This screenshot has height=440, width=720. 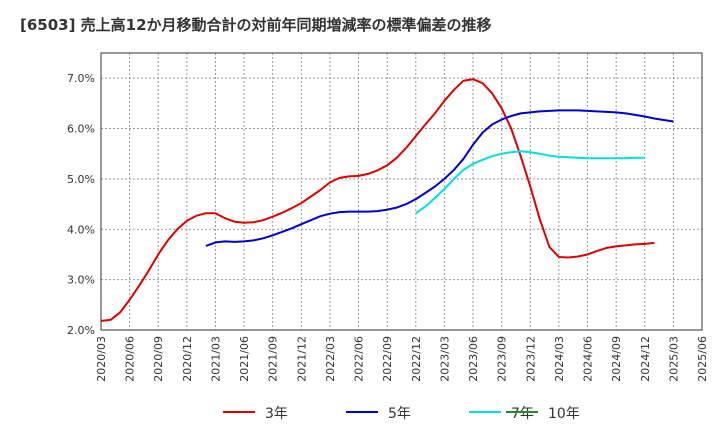 What do you see at coordinates (522, 414) in the screenshot?
I see `legend-label-3: 7年` at bounding box center [522, 414].